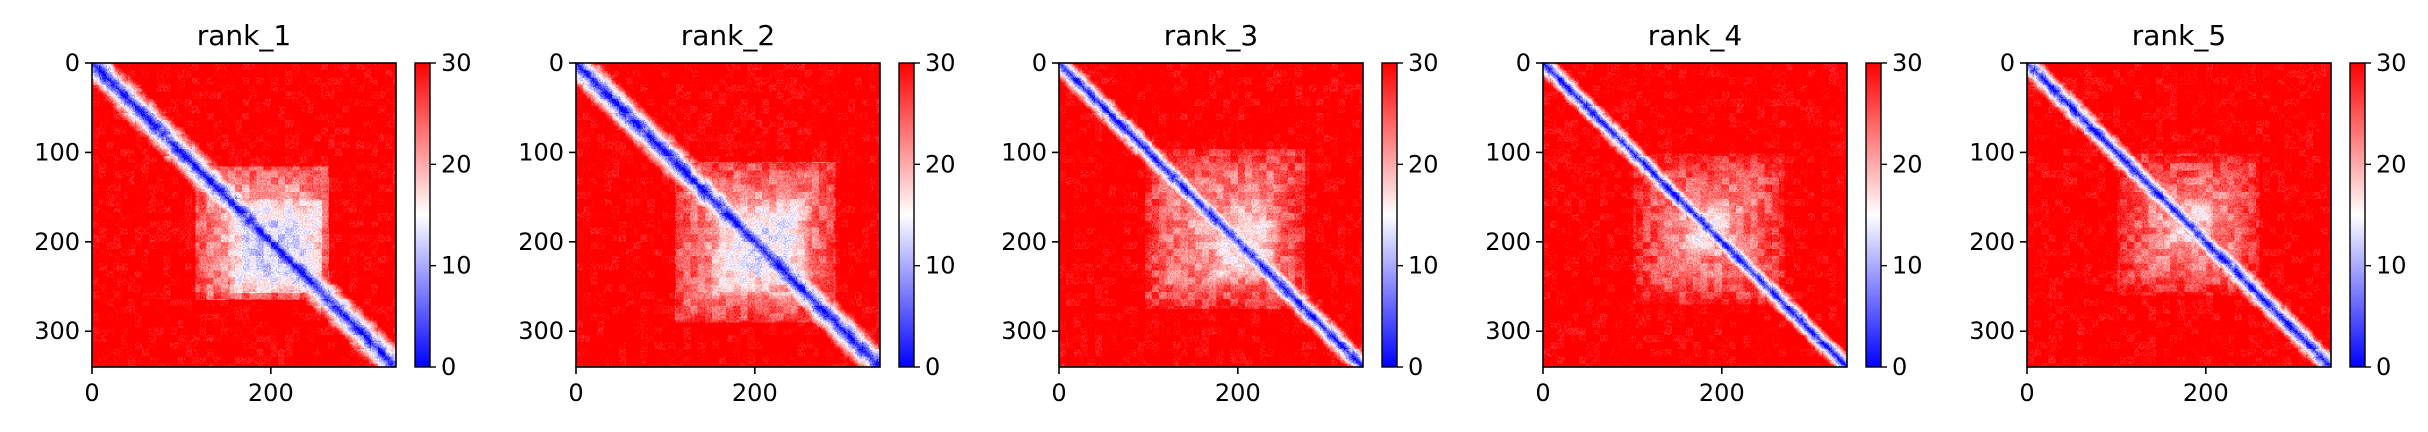 This screenshot has width=2428, height=432. I want to click on subplot-title: rank_4, so click(1695, 35).